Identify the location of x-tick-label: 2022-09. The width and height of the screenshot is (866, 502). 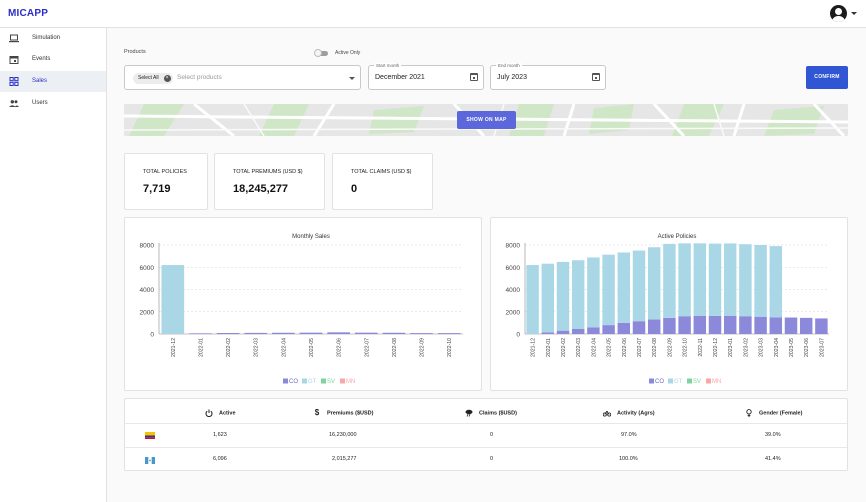
(670, 347).